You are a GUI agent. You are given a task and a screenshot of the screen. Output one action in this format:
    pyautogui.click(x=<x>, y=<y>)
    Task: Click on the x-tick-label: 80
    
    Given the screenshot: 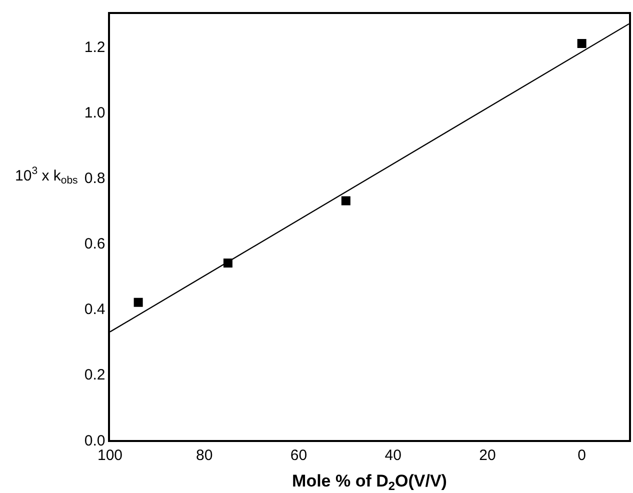 What is the action you would take?
    pyautogui.click(x=204, y=455)
    